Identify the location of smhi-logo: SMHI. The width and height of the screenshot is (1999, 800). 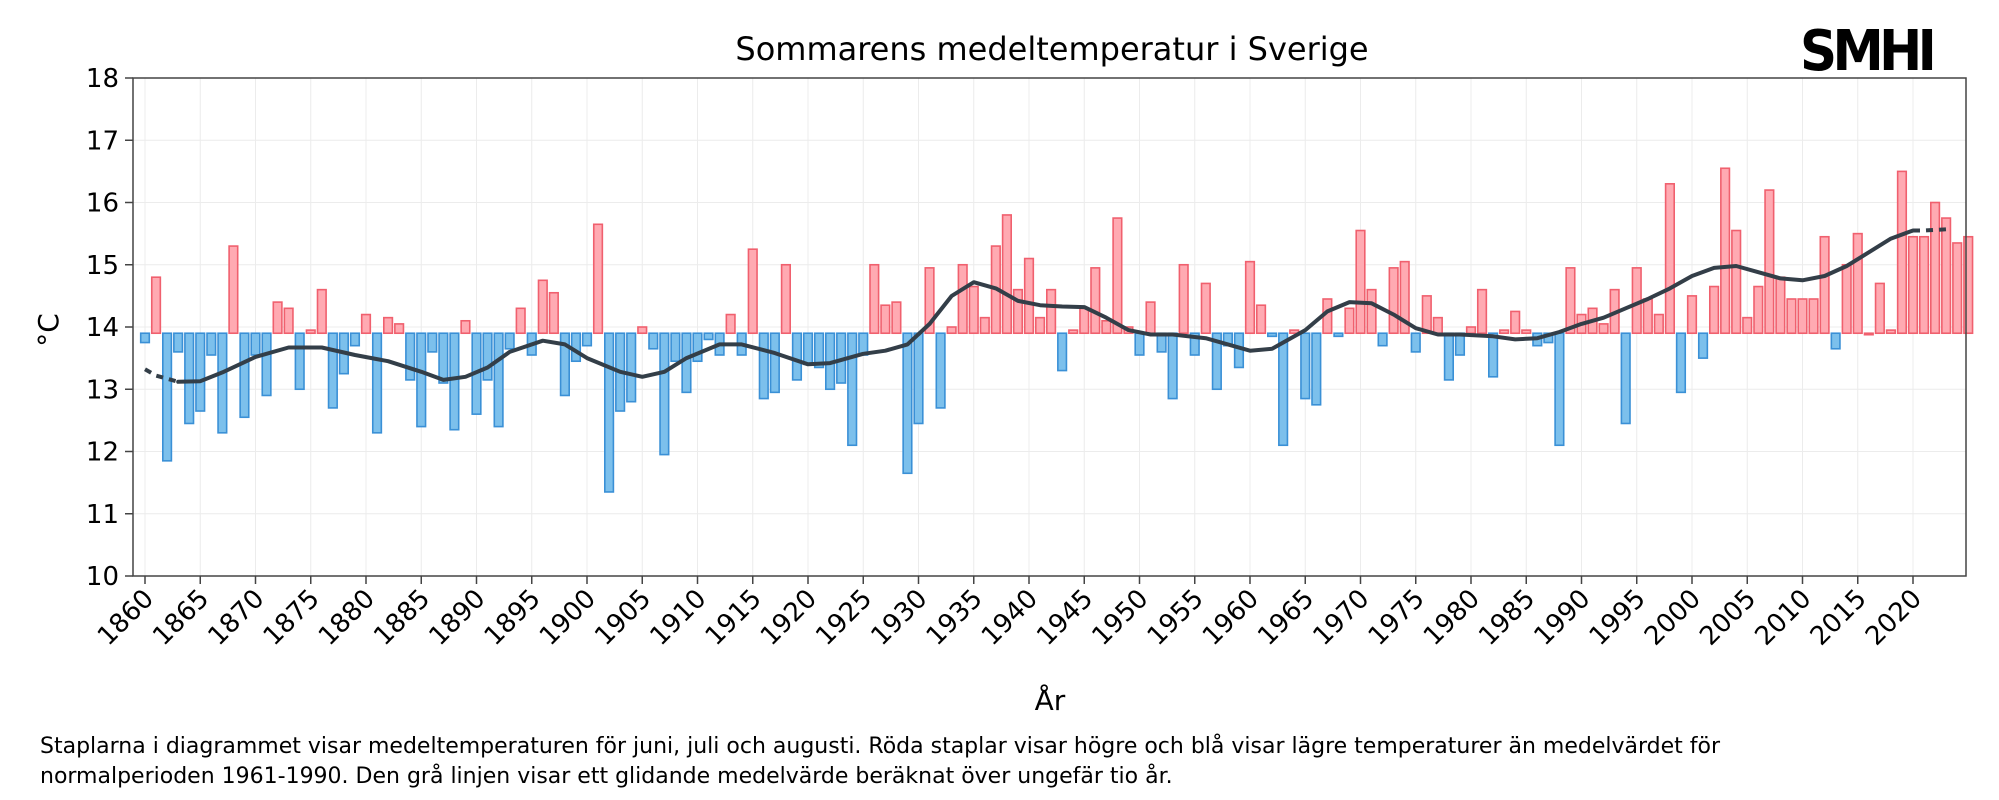
(1869, 51).